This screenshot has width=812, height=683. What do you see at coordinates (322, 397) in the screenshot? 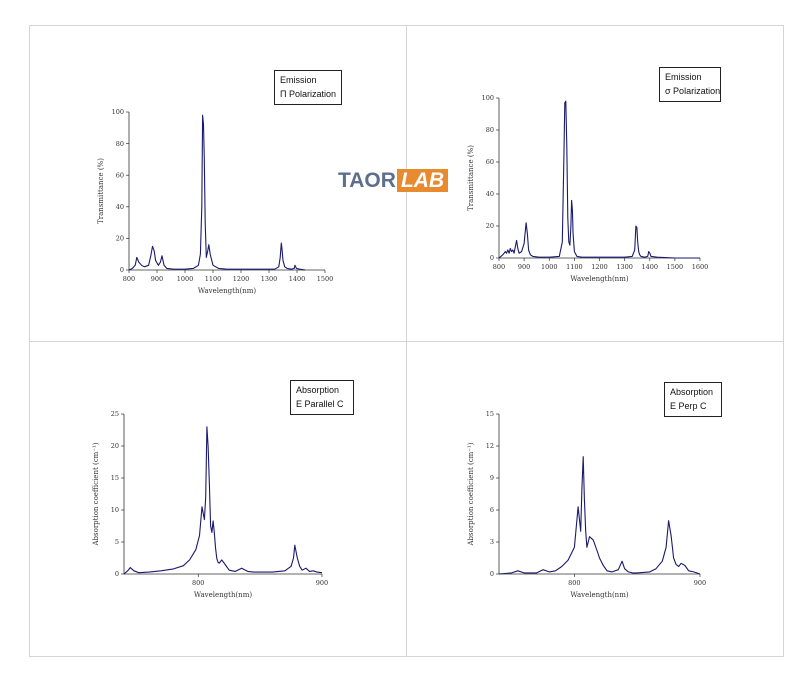
I see `legend-absorption-parallel: Absorption E Parallel C` at bounding box center [322, 397].